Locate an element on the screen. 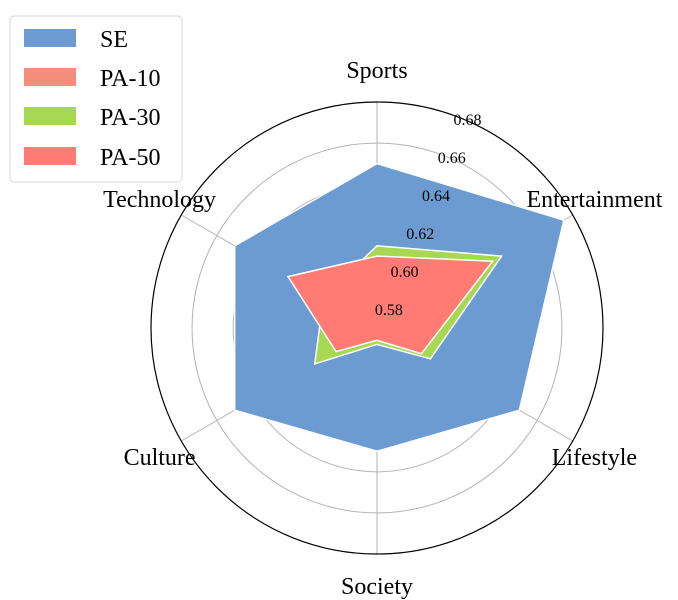 Image resolution: width=678 pixels, height=600 pixels. r-tick-label-0-68: 0.68 is located at coordinates (467, 120).